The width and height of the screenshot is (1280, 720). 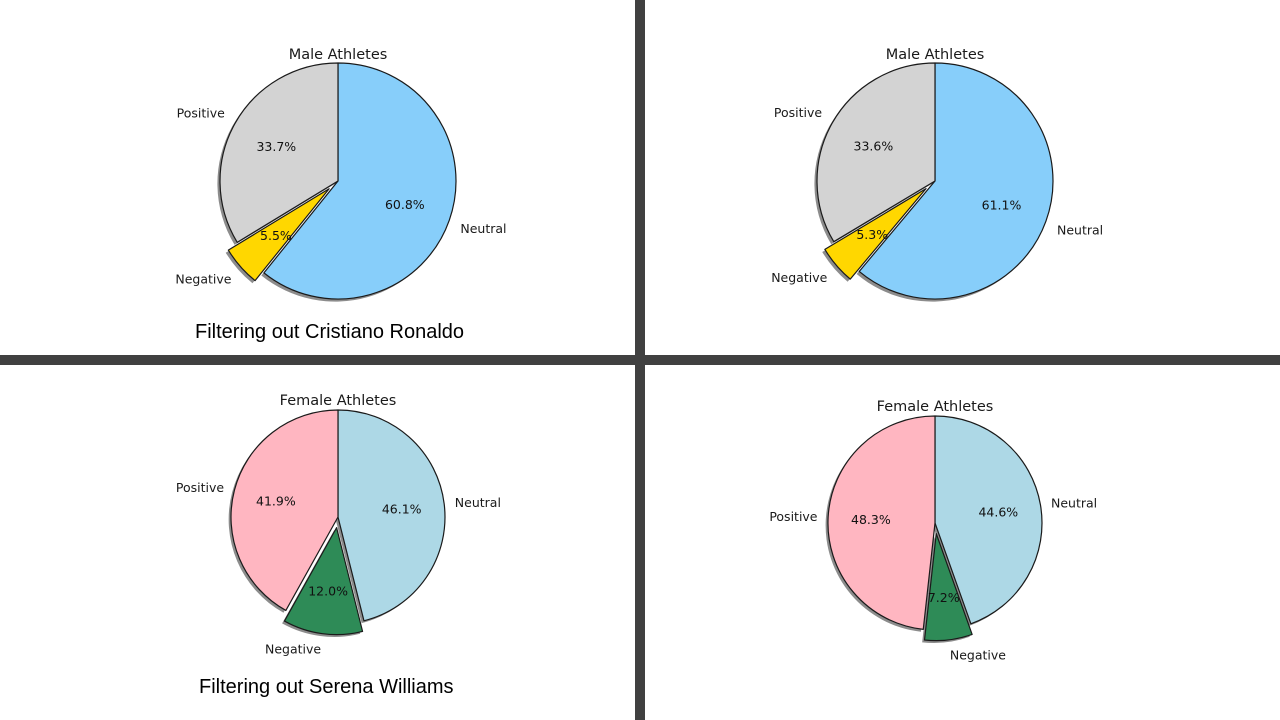 What do you see at coordinates (405, 204) in the screenshot?
I see `pie-pct-label-neutral: 60.8%` at bounding box center [405, 204].